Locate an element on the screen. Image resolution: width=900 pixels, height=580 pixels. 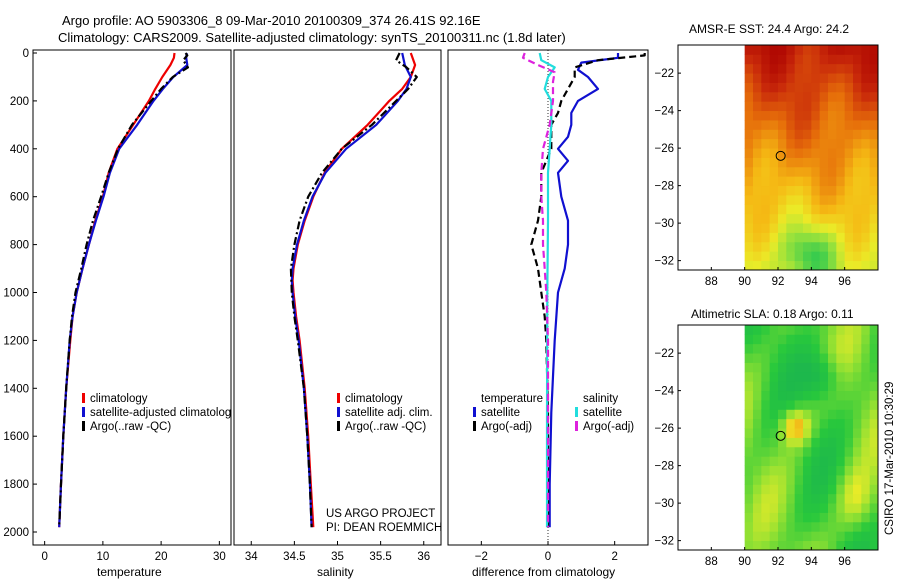
sst-x-ticks: 88 90 92 94 96 is located at coordinates (778, 277).